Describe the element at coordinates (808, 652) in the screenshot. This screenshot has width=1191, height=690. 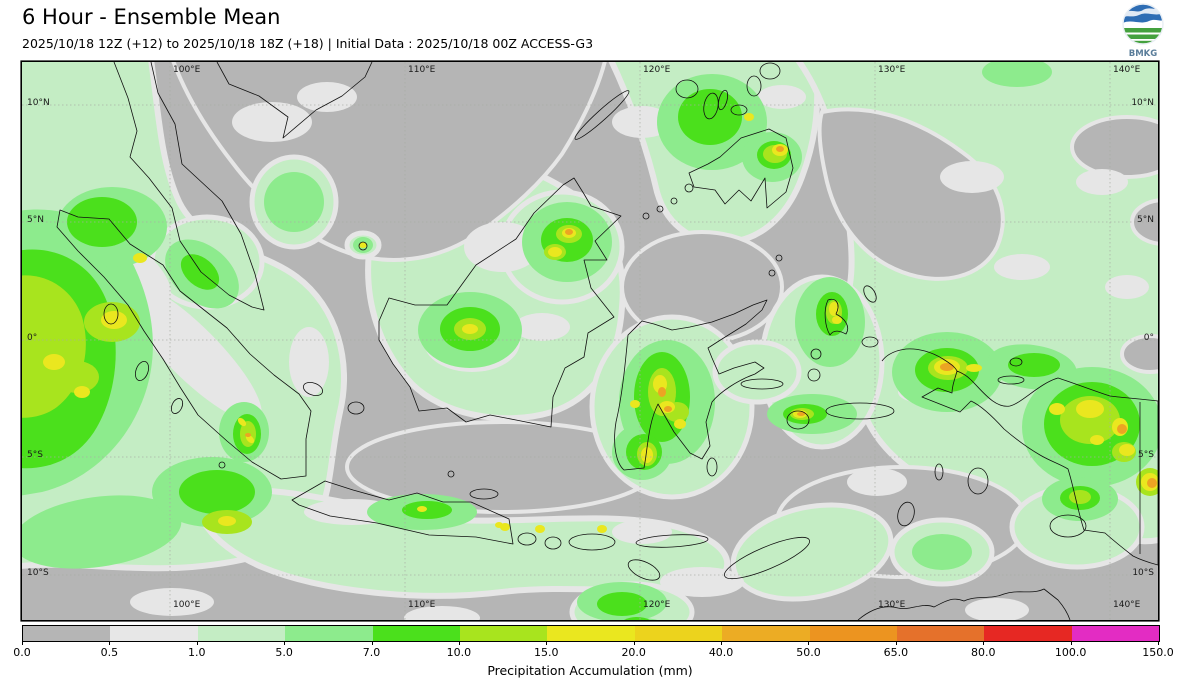
I see `colorbar-tick-label: 50.0` at that location.